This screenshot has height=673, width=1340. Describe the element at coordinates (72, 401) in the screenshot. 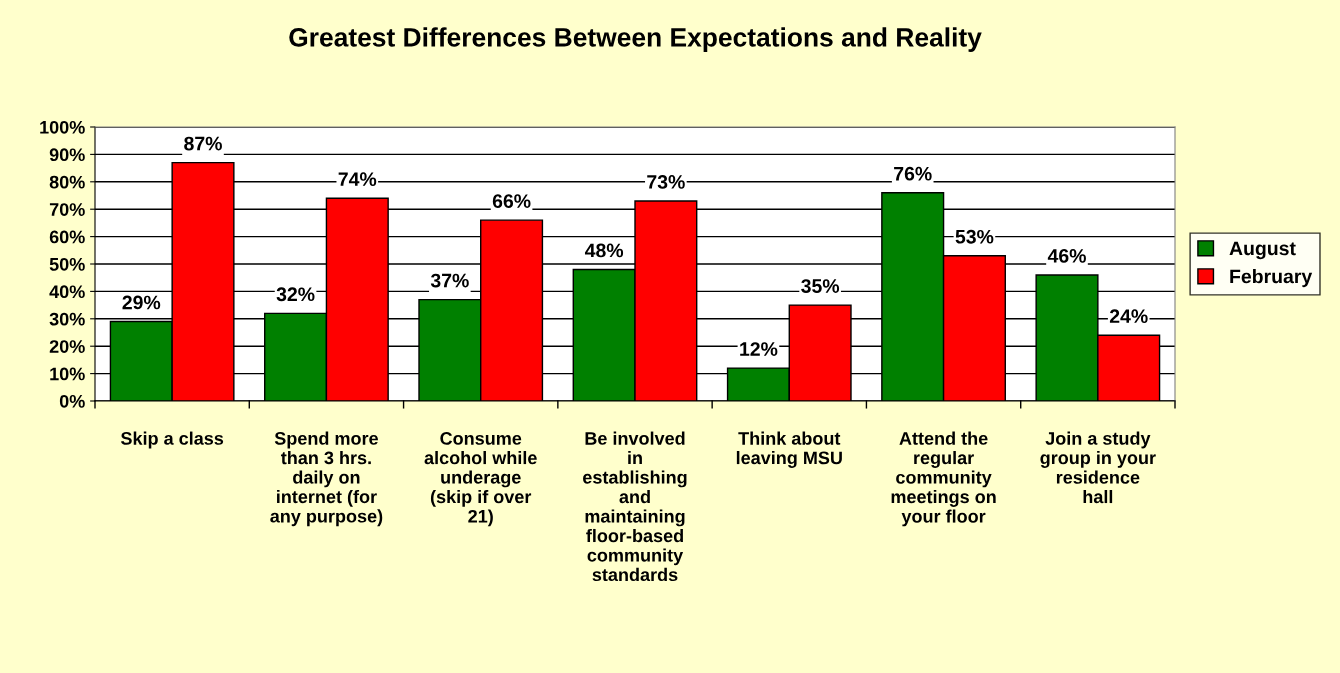

I see `y-tick-label: 0%` at that location.